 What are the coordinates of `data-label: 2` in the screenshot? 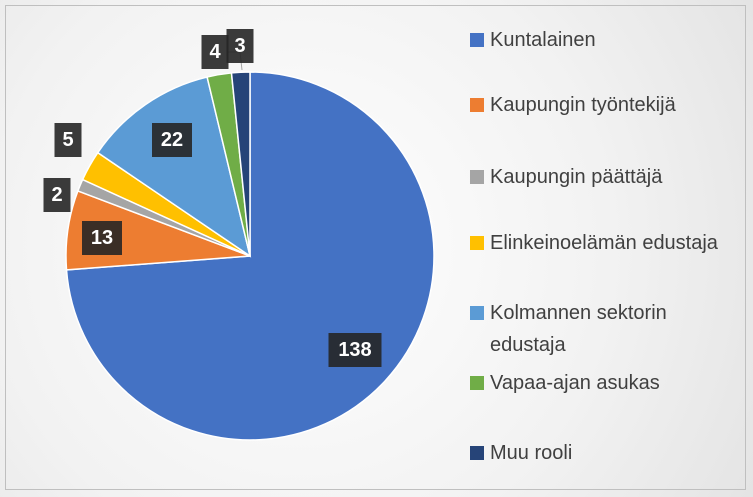 It's located at (56, 195).